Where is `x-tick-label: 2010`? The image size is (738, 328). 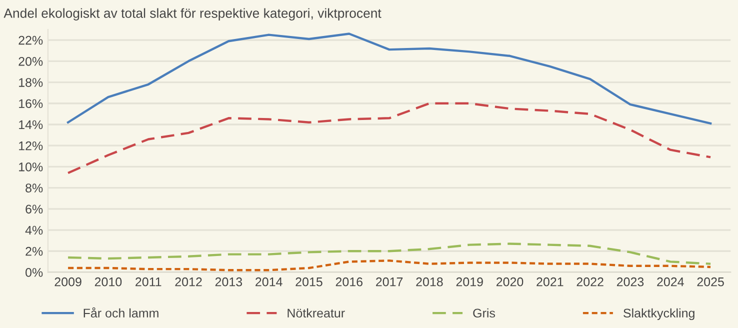
x-tick-label: 2010 is located at coordinates (108, 281).